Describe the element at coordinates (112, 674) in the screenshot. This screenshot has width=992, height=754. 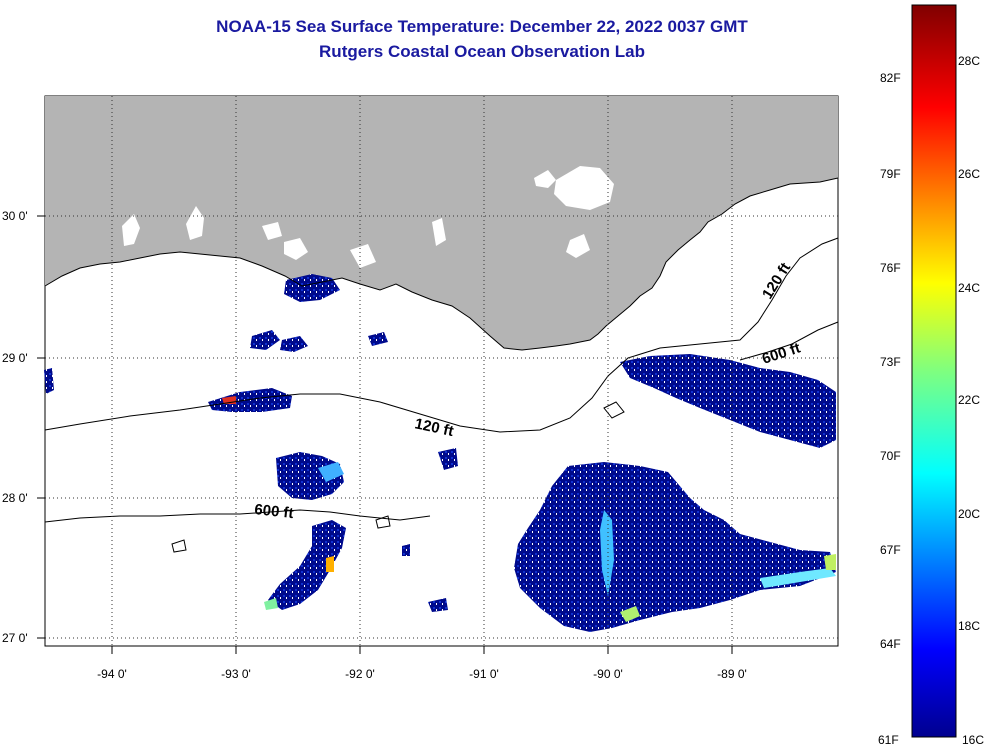
I see `lon-label: -94 0'` at that location.